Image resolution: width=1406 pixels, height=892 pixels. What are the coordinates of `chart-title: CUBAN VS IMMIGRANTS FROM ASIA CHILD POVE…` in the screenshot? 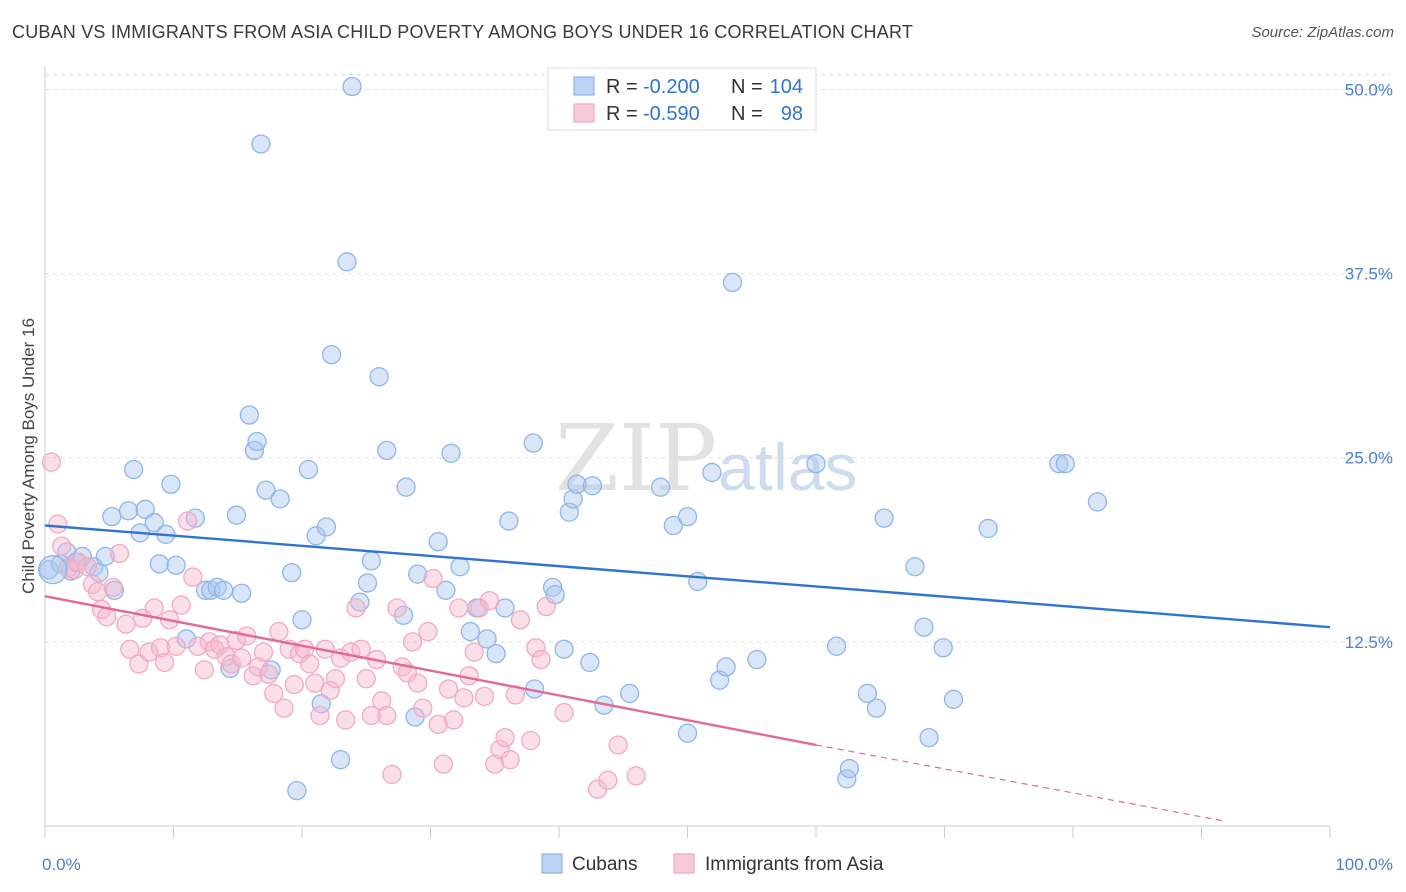 It's located at (463, 32).